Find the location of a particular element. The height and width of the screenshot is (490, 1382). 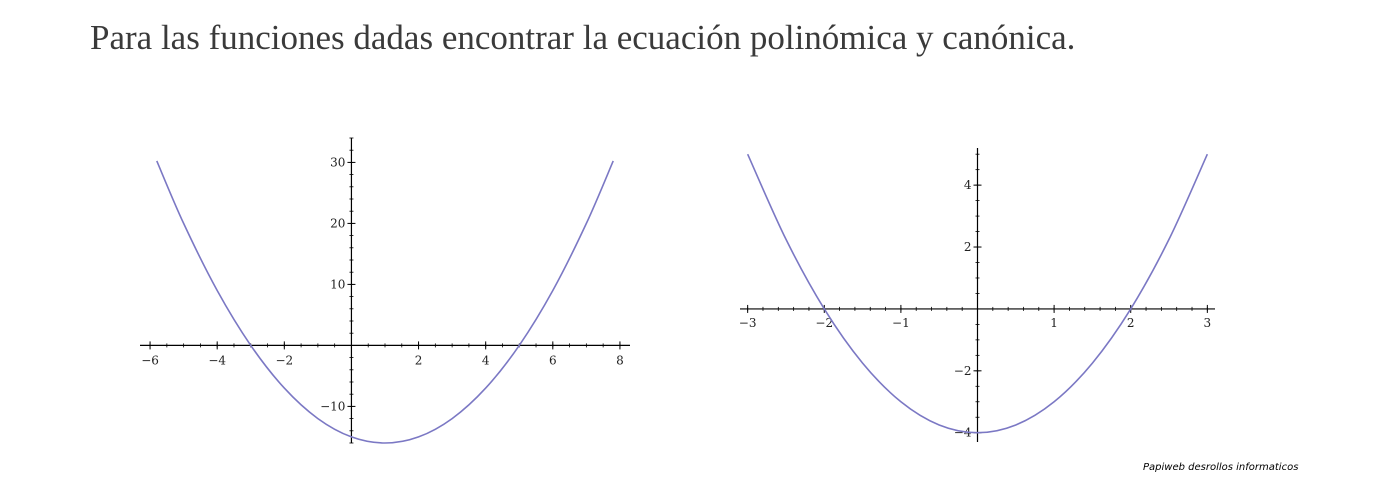

x-tick-label: 6 is located at coordinates (553, 360).